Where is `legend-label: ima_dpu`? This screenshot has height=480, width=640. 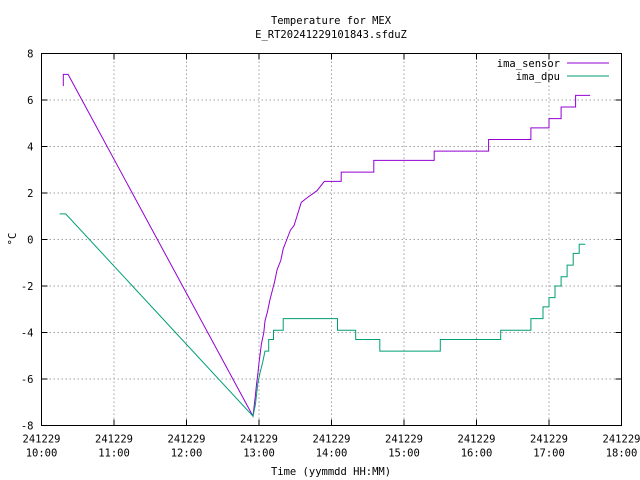
legend-label: ima_dpu is located at coordinates (538, 77).